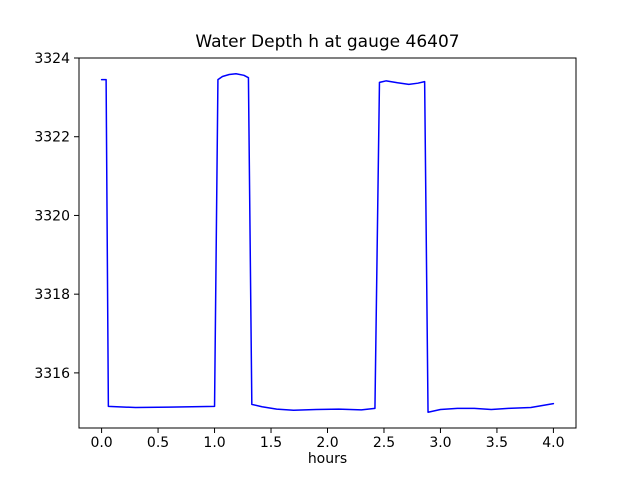 The height and width of the screenshot is (480, 640). I want to click on x-tick-label: 0.0, so click(101, 443).